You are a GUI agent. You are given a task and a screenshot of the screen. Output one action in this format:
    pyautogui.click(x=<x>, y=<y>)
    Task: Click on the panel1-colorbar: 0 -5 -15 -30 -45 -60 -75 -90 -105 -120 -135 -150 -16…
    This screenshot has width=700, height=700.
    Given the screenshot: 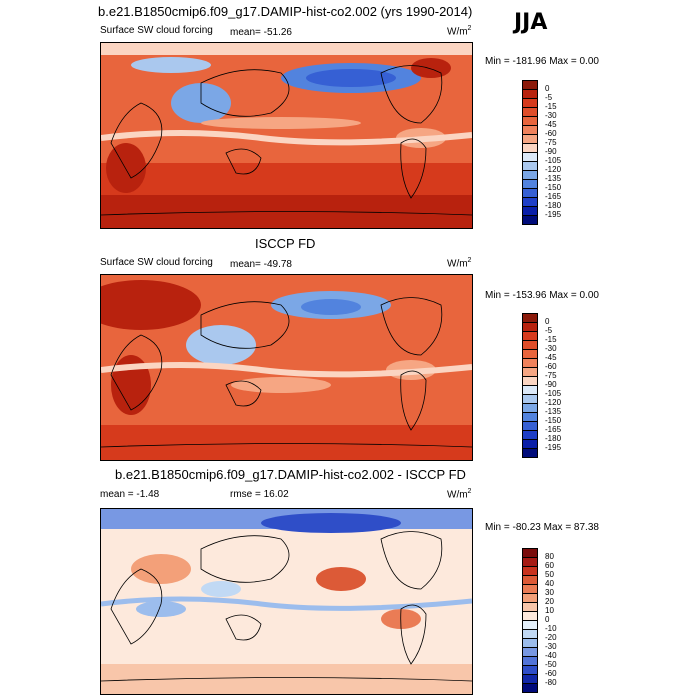 What is the action you would take?
    pyautogui.click(x=557, y=153)
    